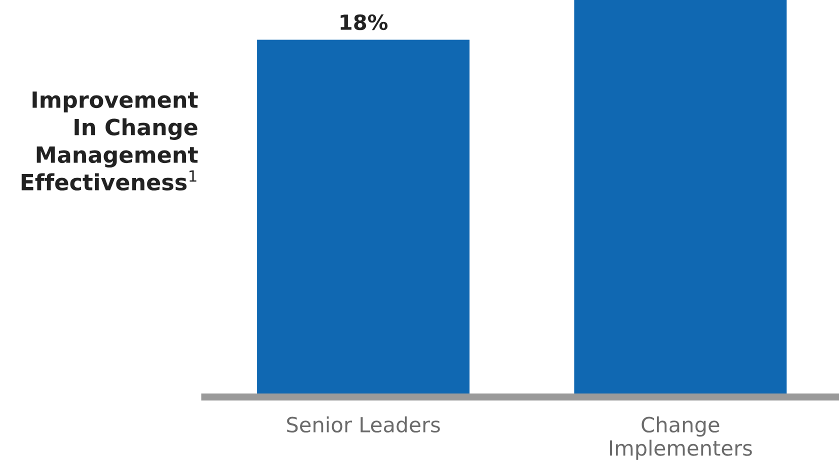 This screenshot has height=476, width=839. Describe the element at coordinates (363, 424) in the screenshot. I see `x-tick-label: Senior Leaders` at that location.